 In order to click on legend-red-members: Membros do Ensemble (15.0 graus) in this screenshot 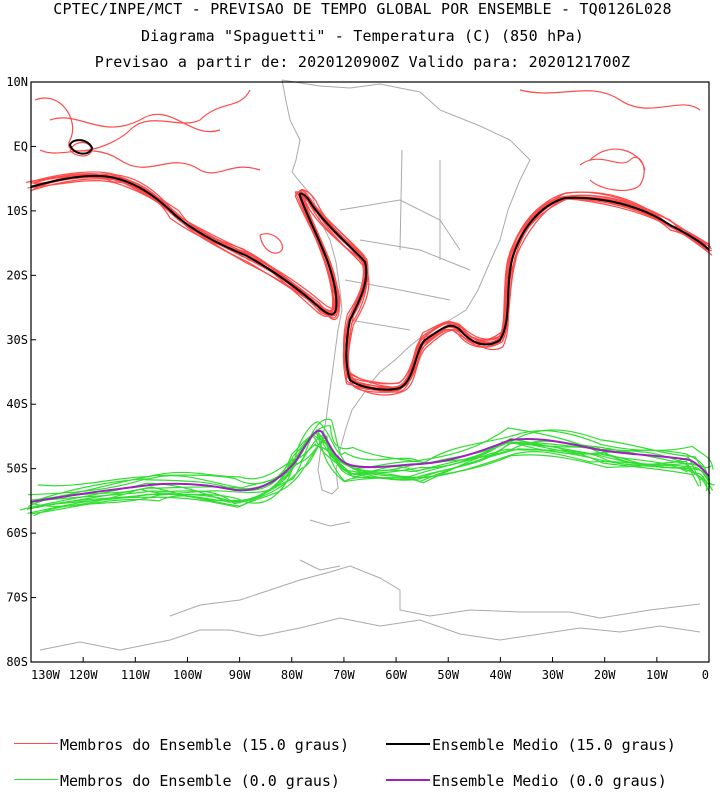, I will do `click(181, 745)`.